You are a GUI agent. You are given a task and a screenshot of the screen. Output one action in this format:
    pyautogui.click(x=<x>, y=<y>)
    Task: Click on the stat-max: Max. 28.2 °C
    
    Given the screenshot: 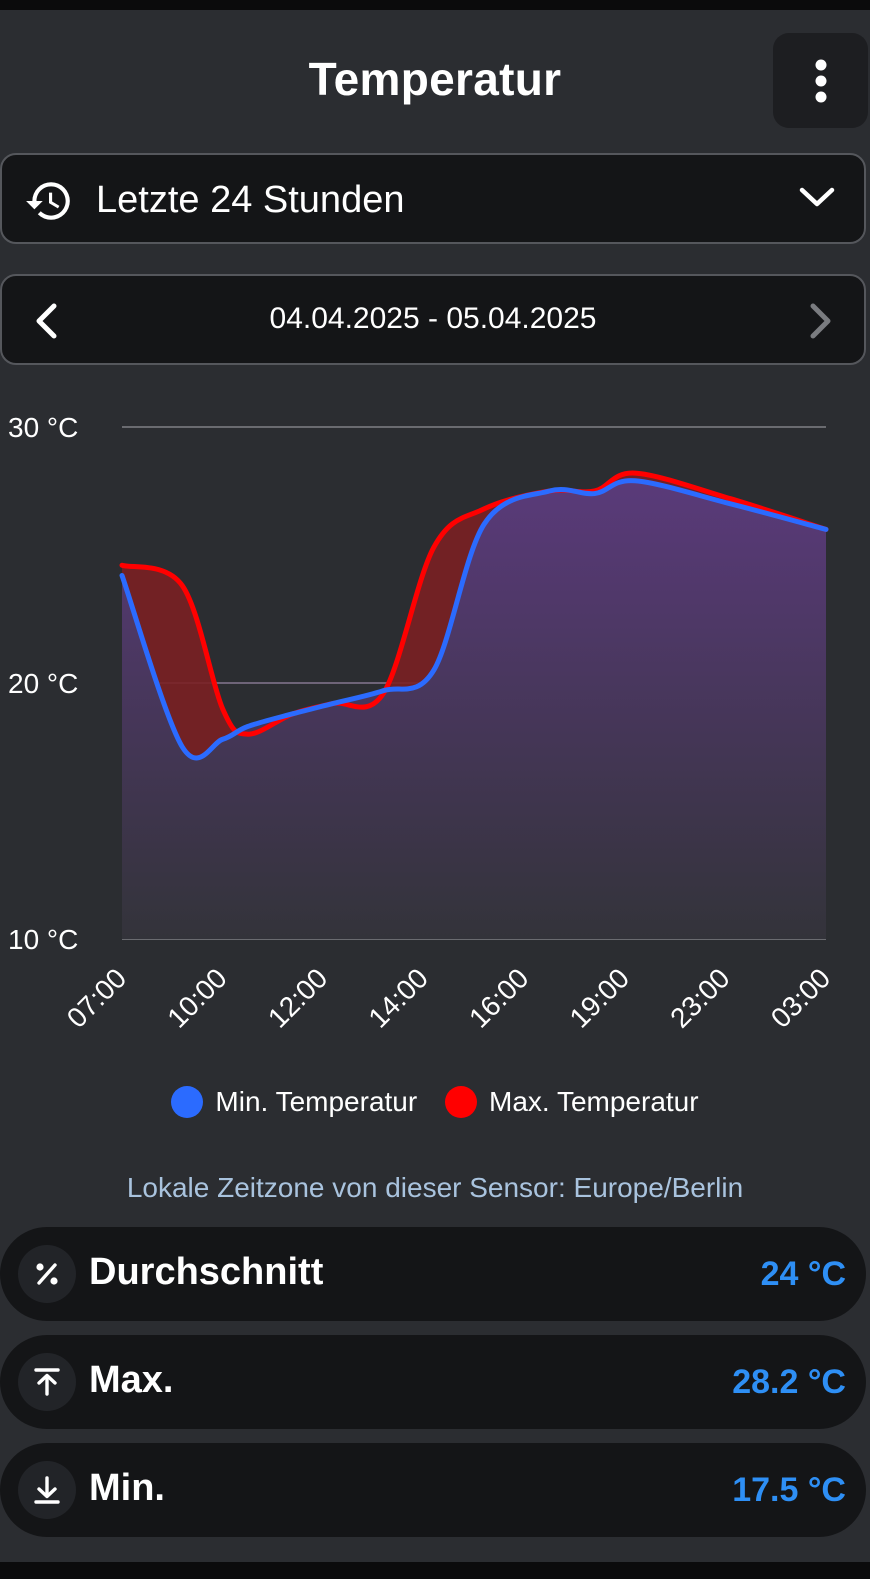 What is the action you would take?
    pyautogui.click(x=433, y=1382)
    